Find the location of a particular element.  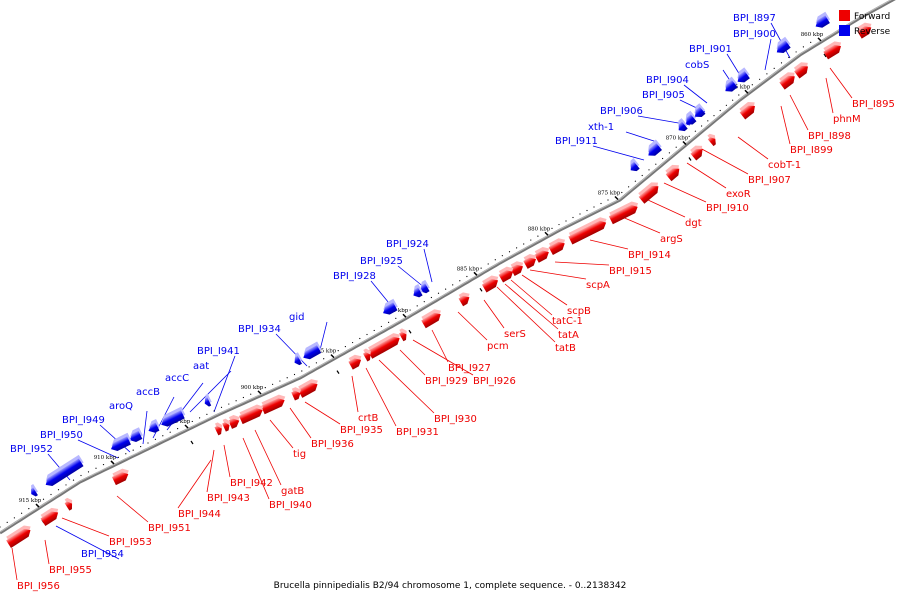

gene-label-bpi-i929: BPI_I929 is located at coordinates (446, 381).